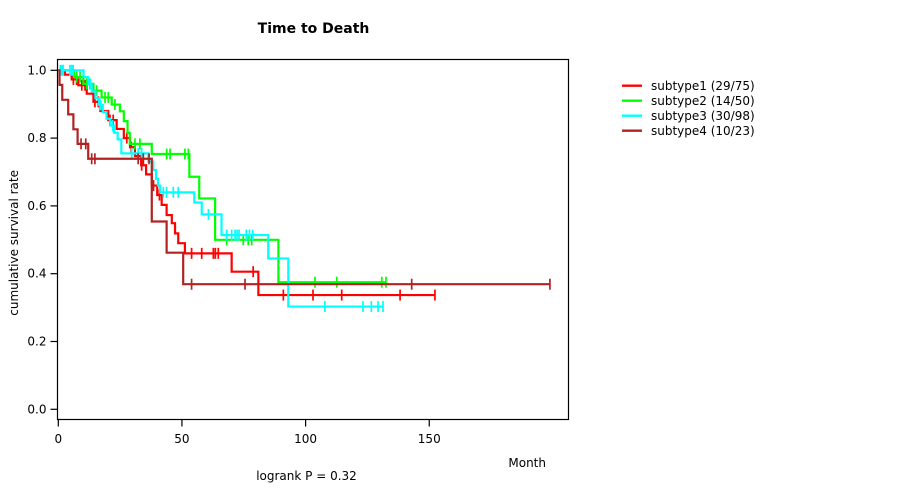 This screenshot has height=500, width=900. What do you see at coordinates (36, 409) in the screenshot?
I see `y-tick-label: 0.0` at bounding box center [36, 409].